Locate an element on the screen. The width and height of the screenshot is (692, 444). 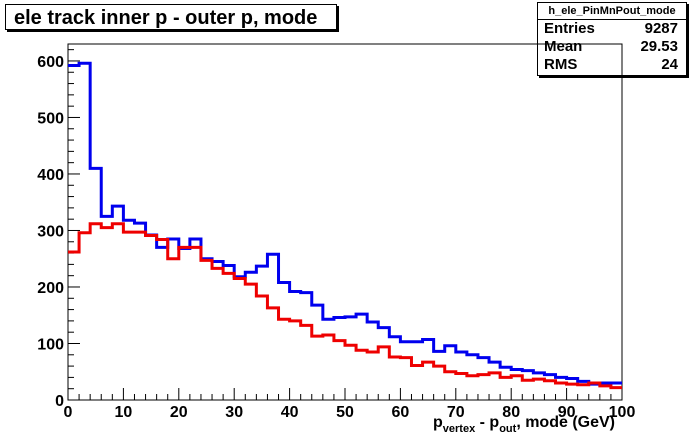
x-tick-label: 70 is located at coordinates (456, 412).